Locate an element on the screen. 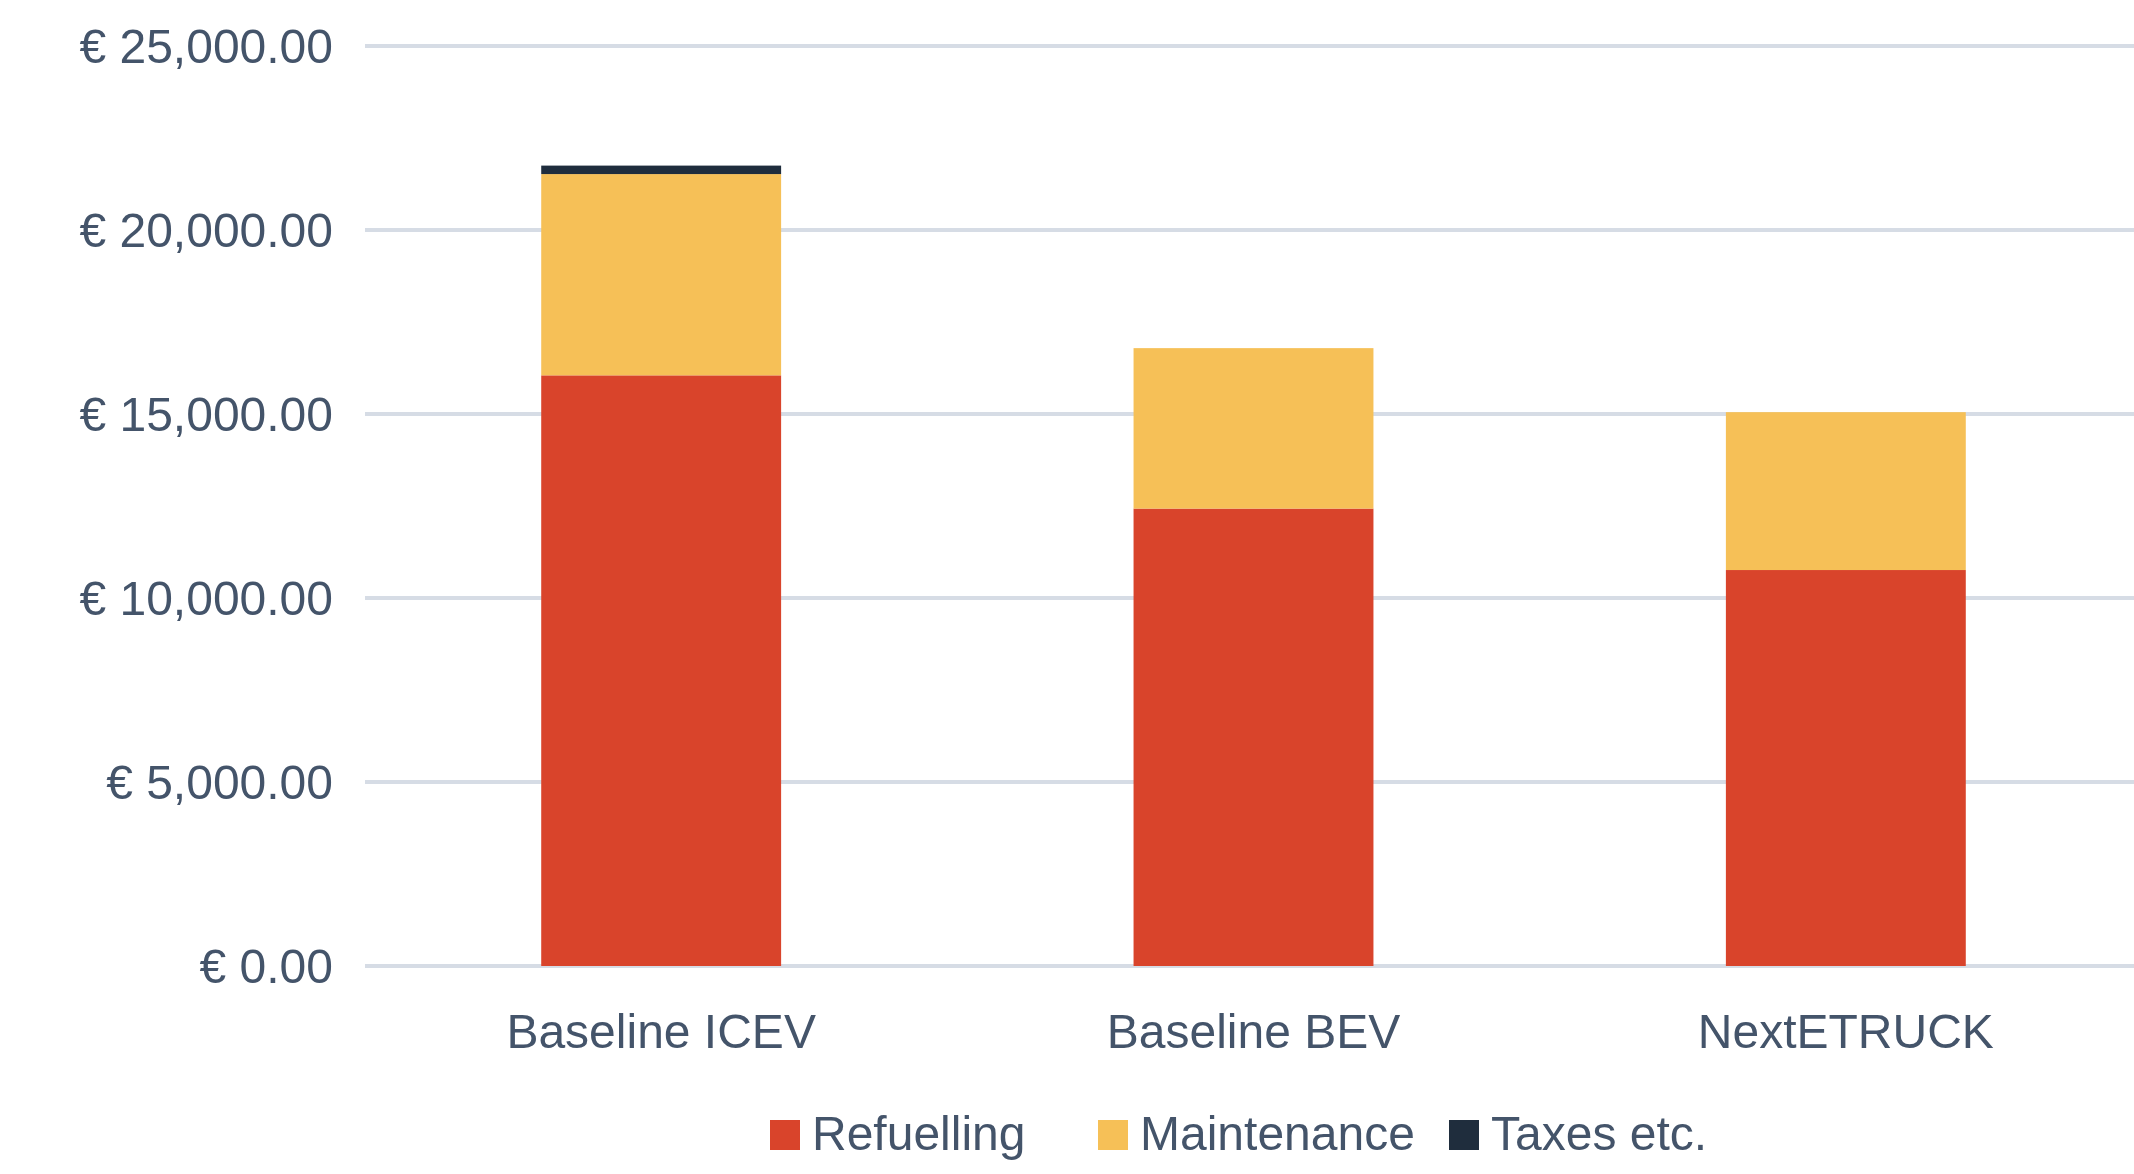  y-tick-label: € 15,000.00 is located at coordinates (206, 414).